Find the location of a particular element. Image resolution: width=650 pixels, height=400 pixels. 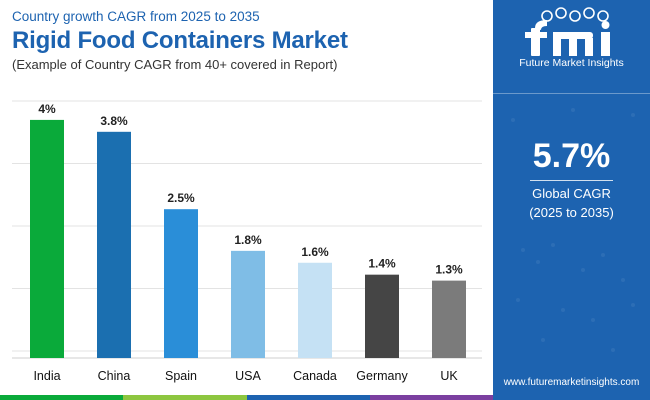

bar-china is located at coordinates (114, 244).